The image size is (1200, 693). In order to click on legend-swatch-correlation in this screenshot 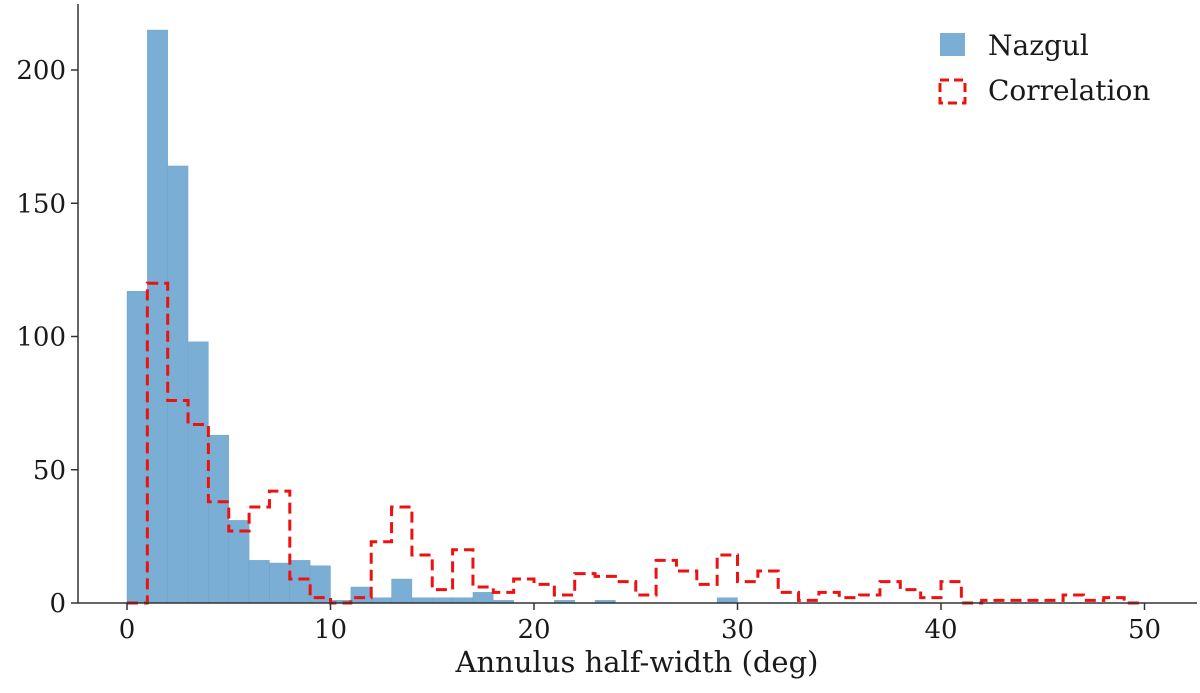, I will do `click(952, 91)`.